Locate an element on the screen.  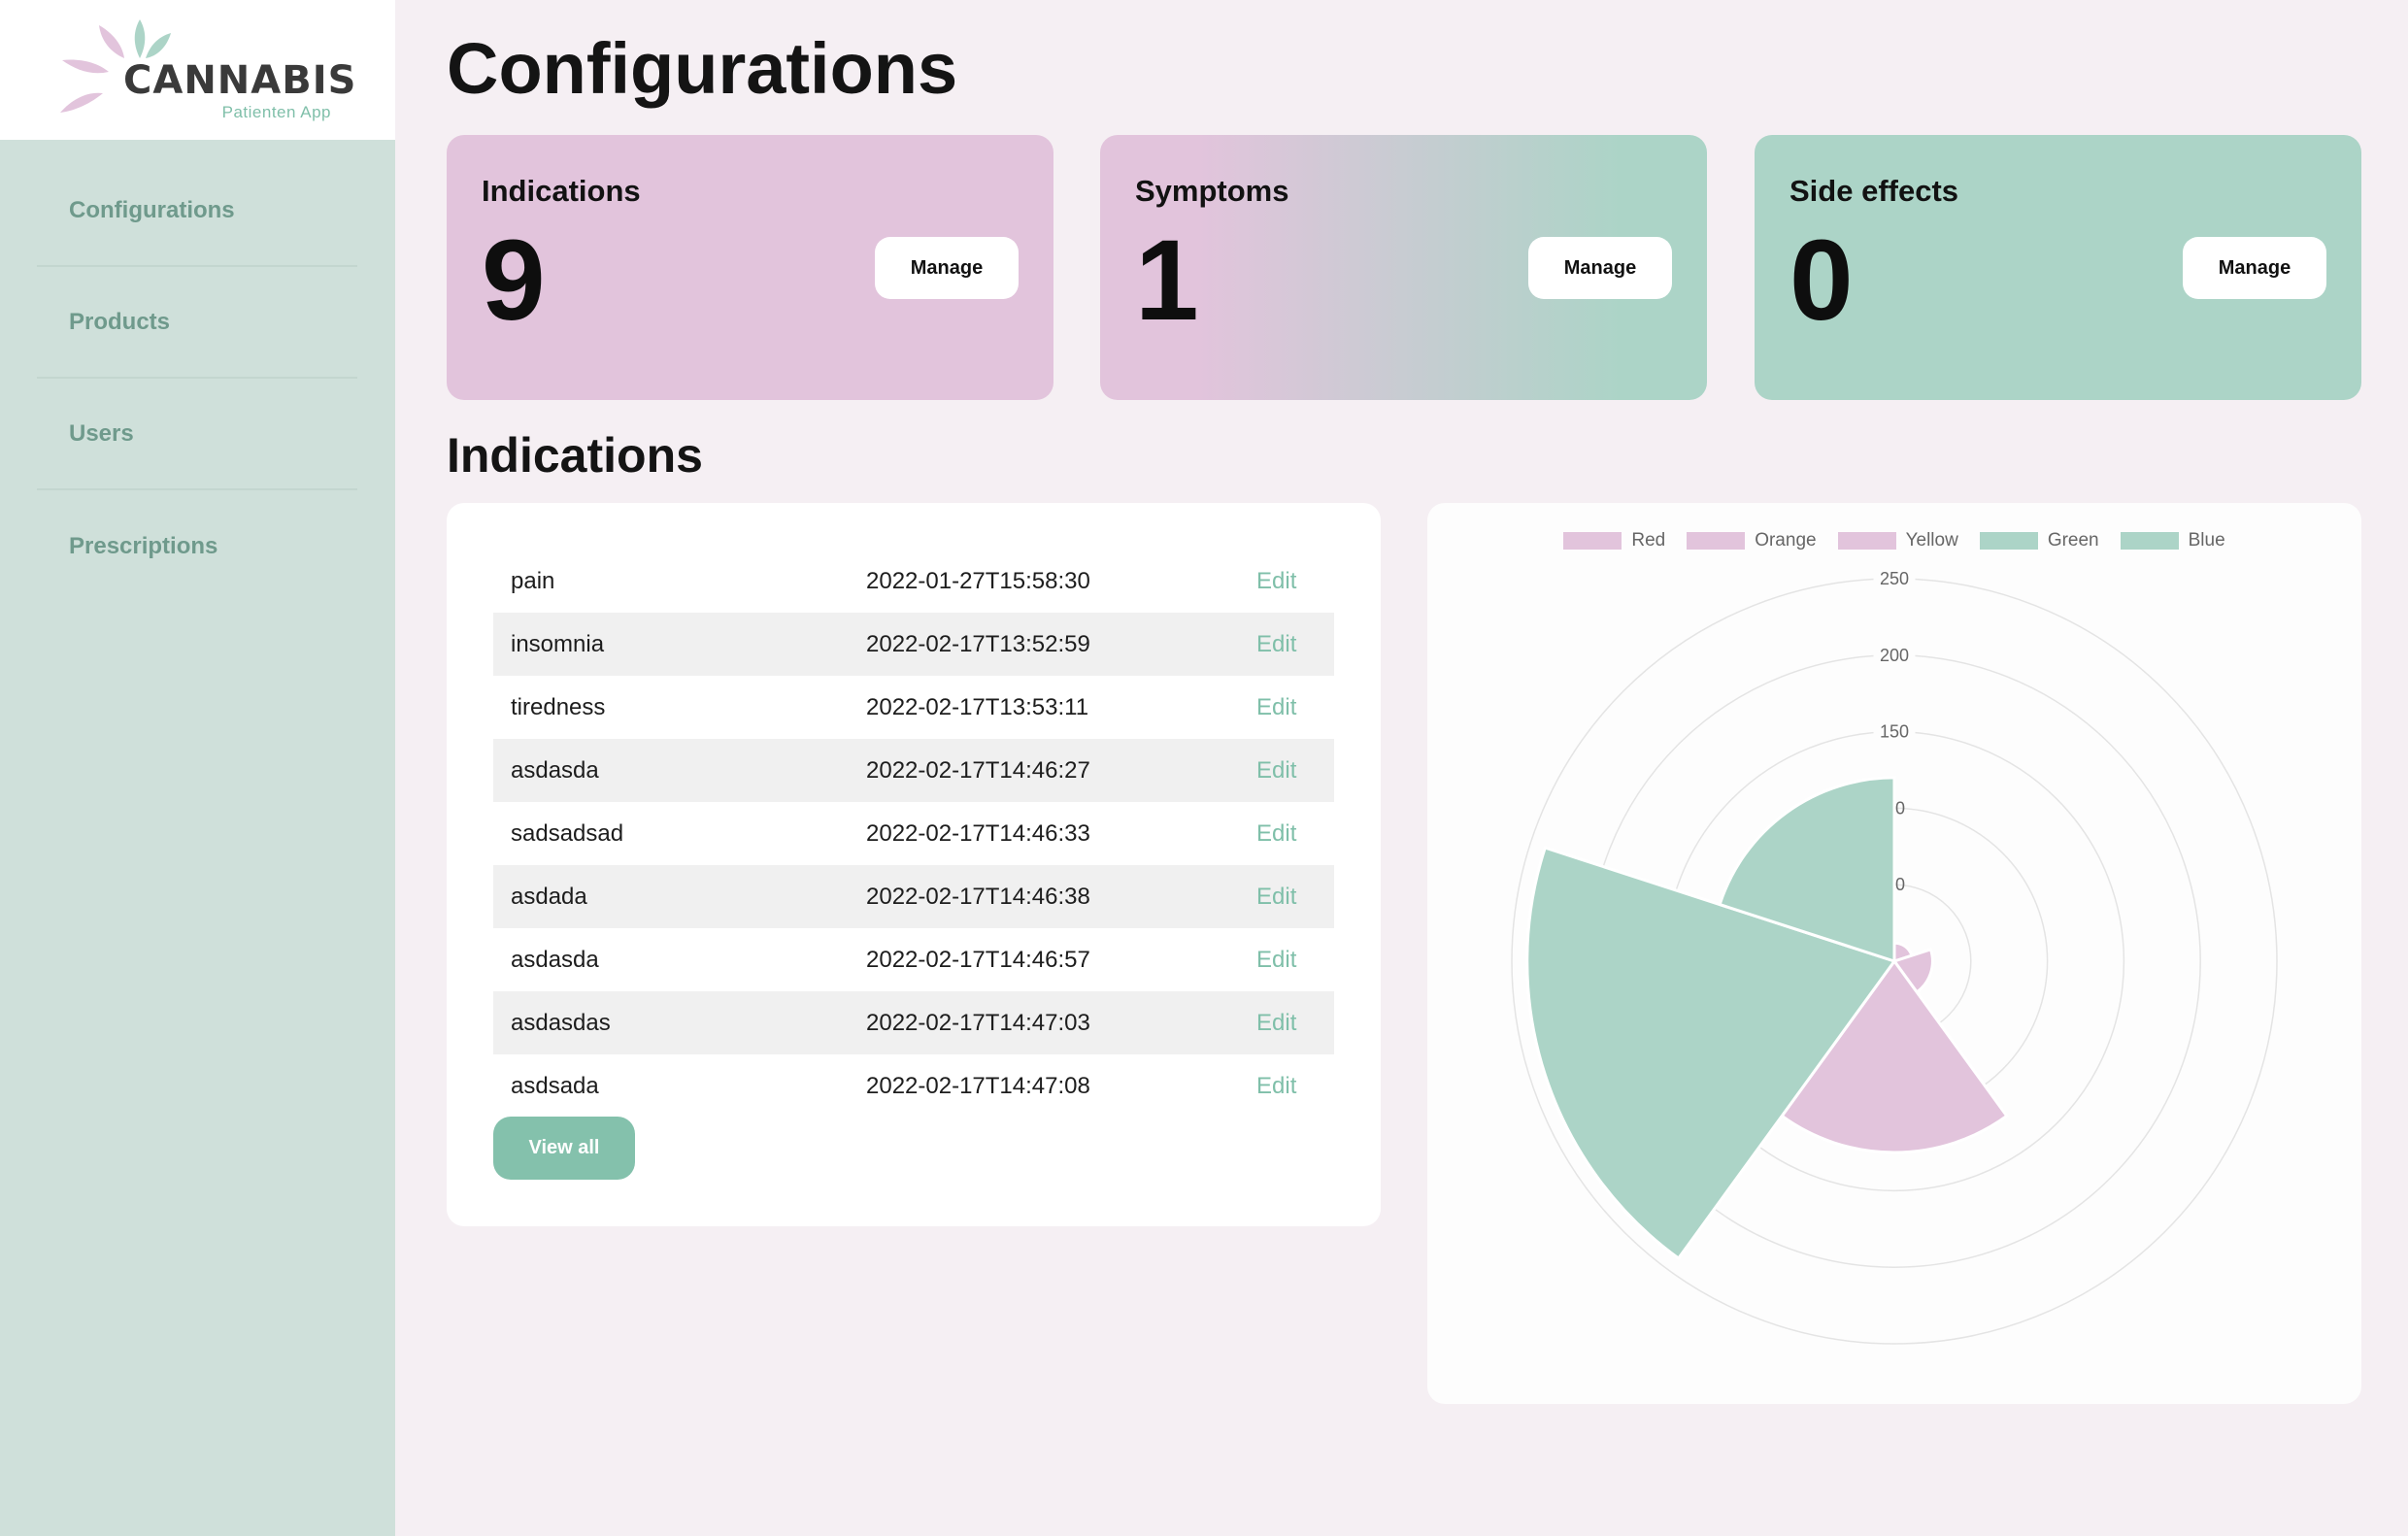
chart-legend: Red Orange Yellow Green Blue is located at coordinates (1894, 540).